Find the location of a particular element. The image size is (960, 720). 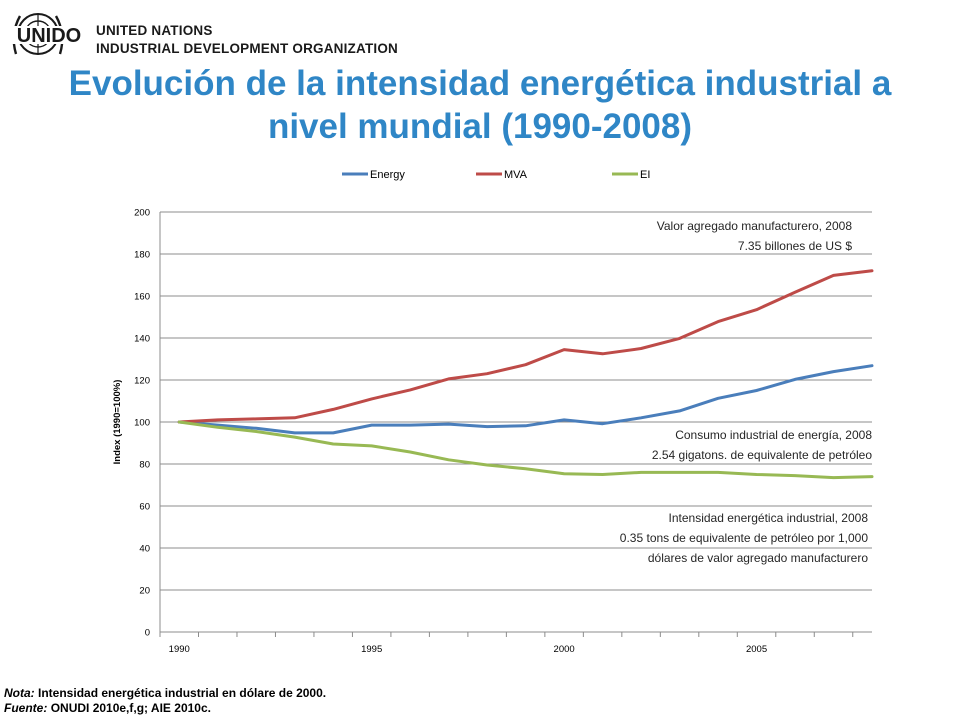

legend-label-mva: MVA is located at coordinates (516, 175).